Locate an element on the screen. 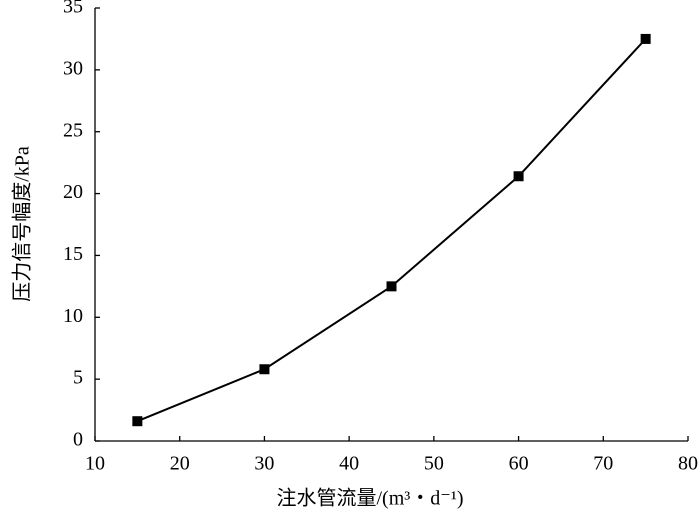 Image resolution: width=700 pixels, height=517 pixels. x-tick-label: 50 is located at coordinates (434, 464).